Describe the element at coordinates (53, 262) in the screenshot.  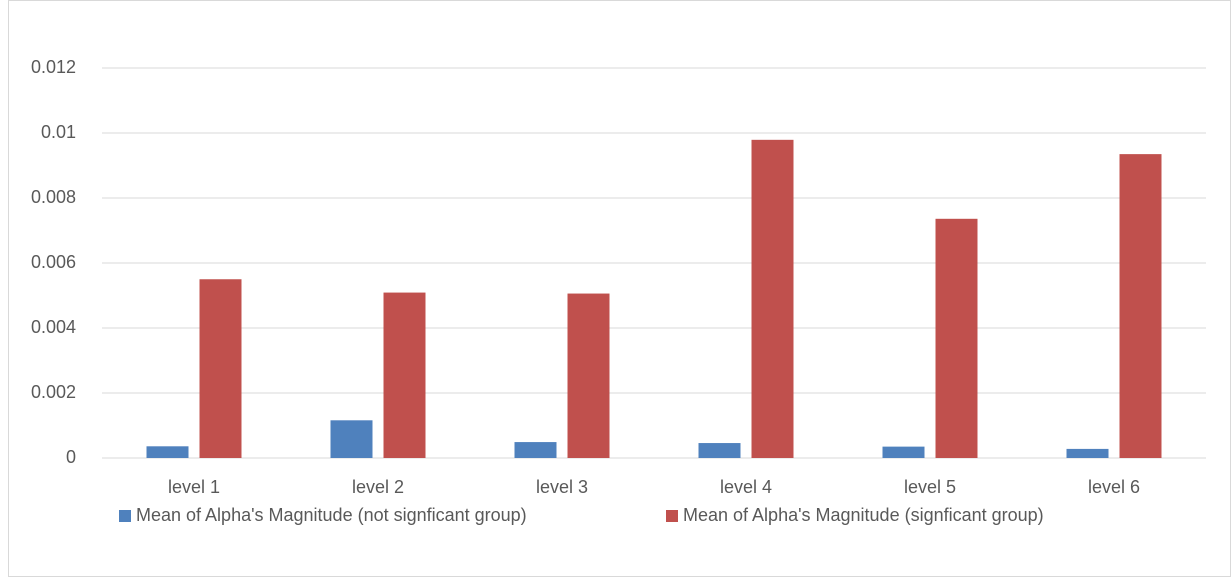
I see `y-tick-label: 0.006` at that location.